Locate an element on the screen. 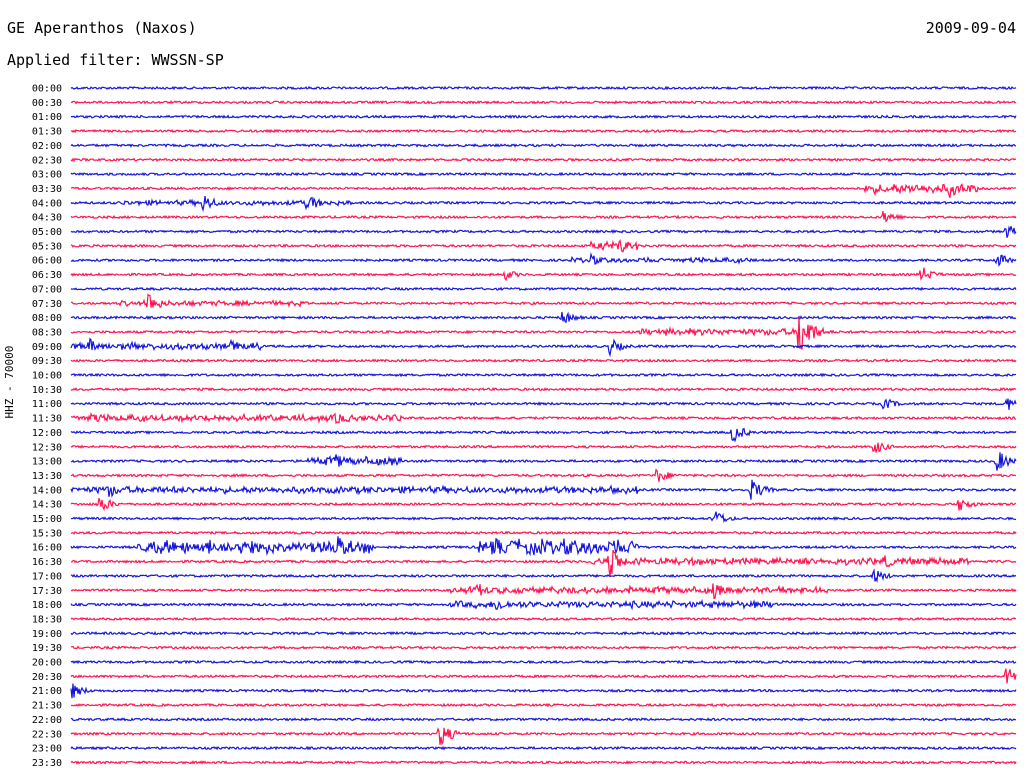 The height and width of the screenshot is (780, 1024). time-tick-label: 16:30 is located at coordinates (47, 562).